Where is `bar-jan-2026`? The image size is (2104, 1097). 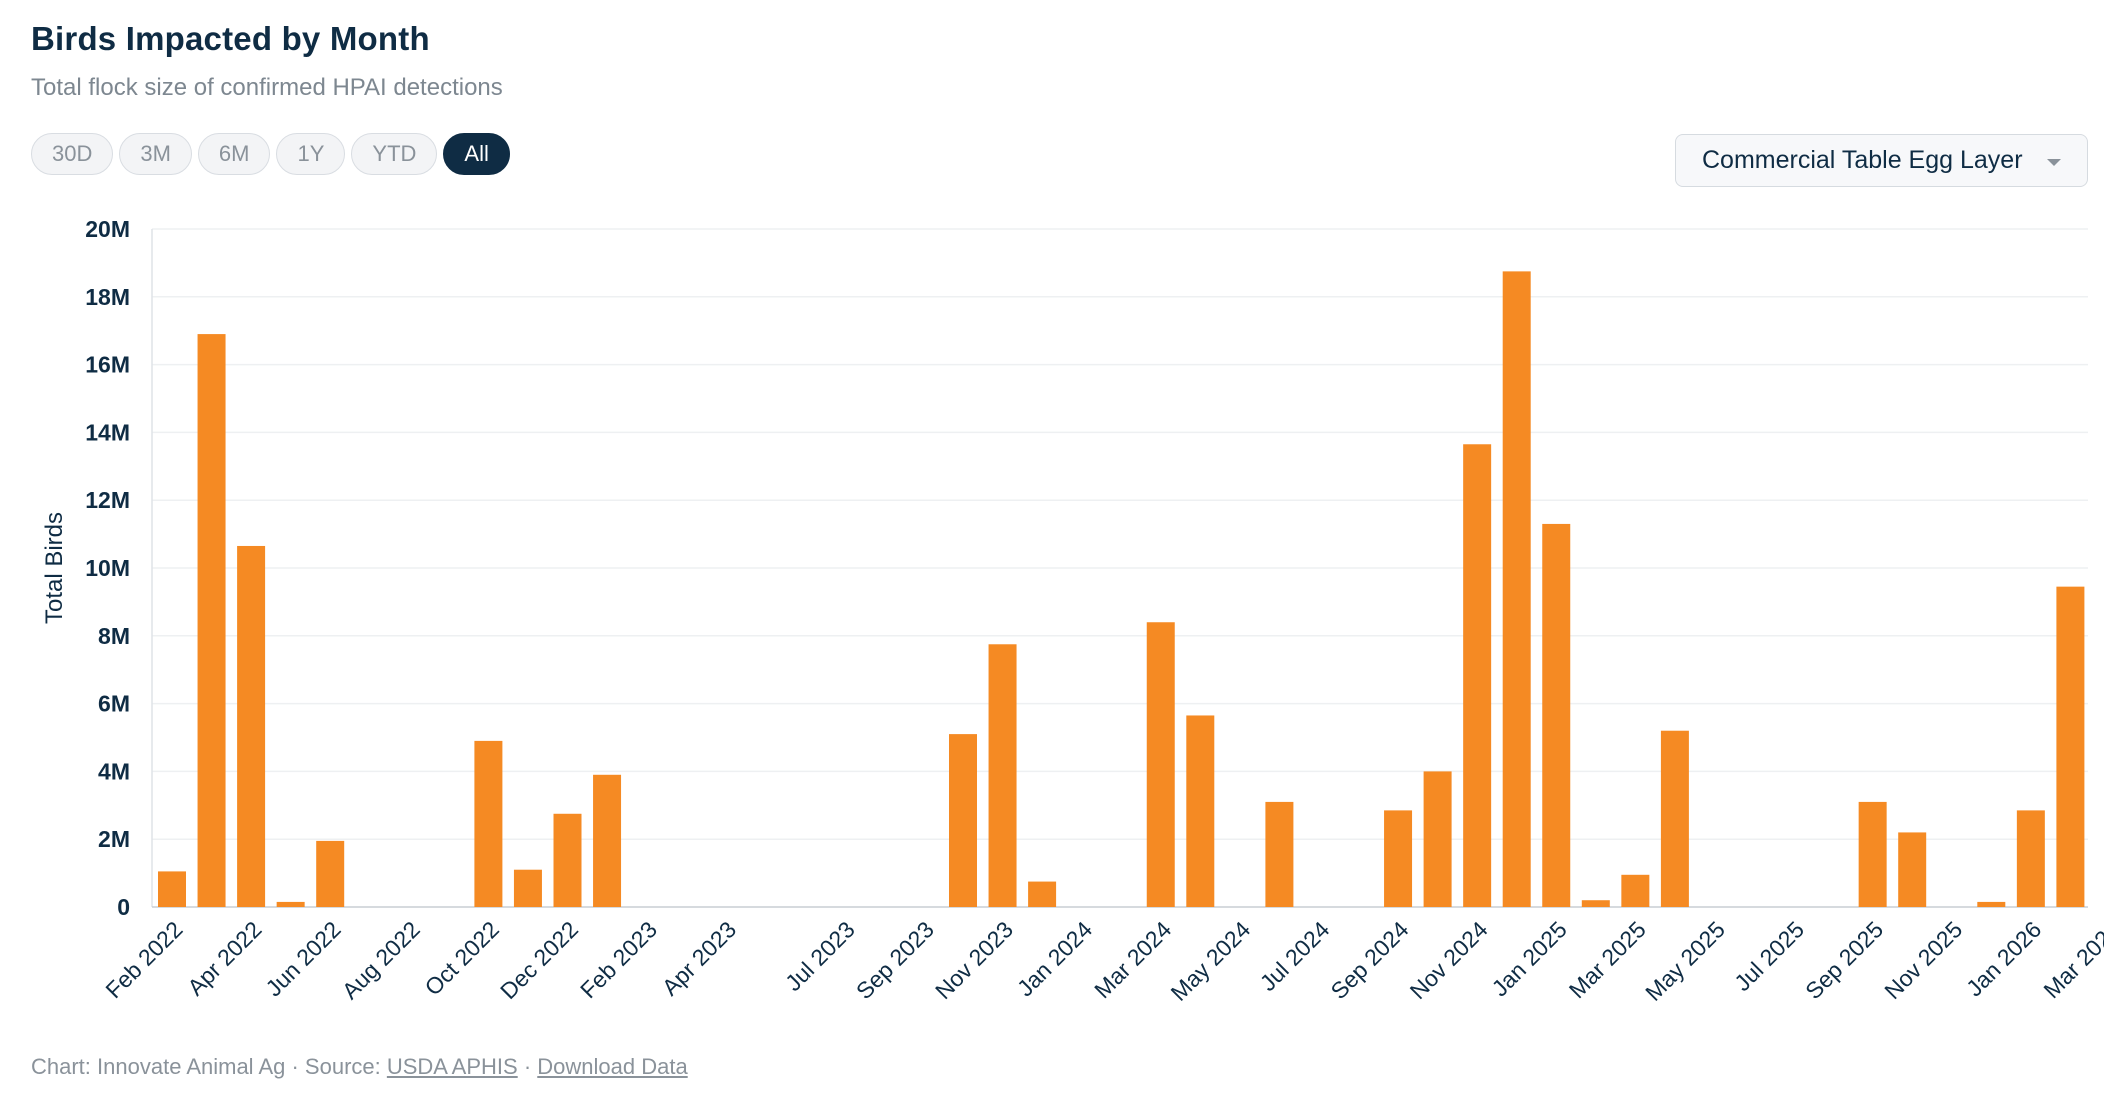 bar-jan-2026 is located at coordinates (2030, 858).